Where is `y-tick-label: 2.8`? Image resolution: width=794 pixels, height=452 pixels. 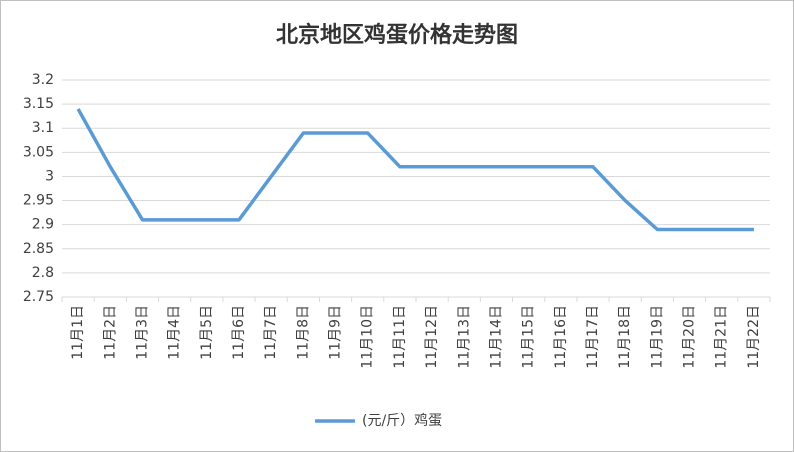 y-tick-label: 2.8 is located at coordinates (43, 273).